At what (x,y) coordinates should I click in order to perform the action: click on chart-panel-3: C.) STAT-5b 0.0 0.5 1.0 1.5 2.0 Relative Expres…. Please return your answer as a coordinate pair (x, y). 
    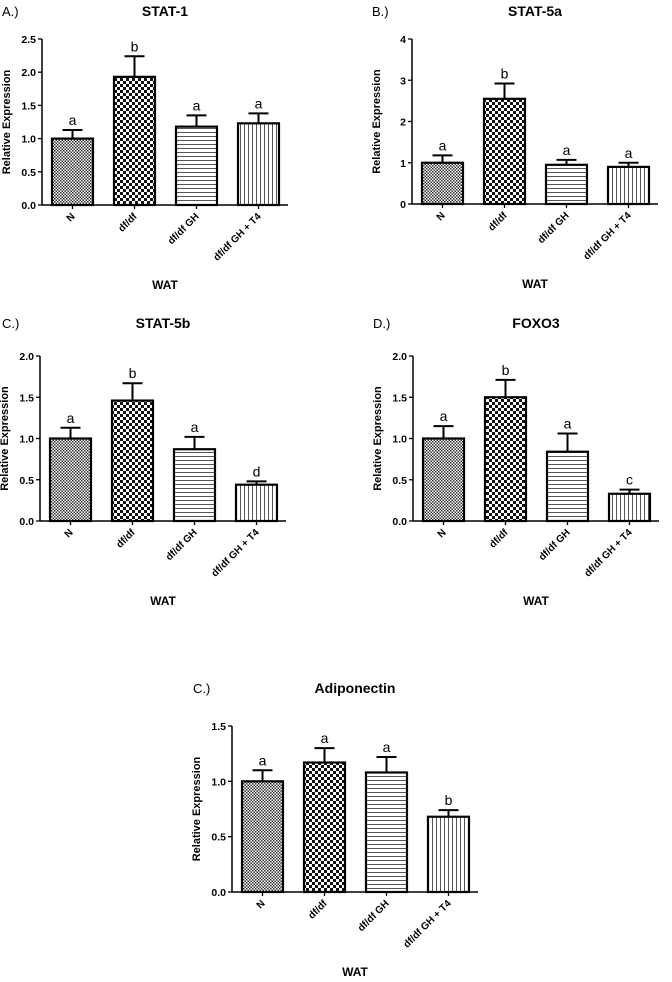
    Looking at the image, I should click on (143, 461).